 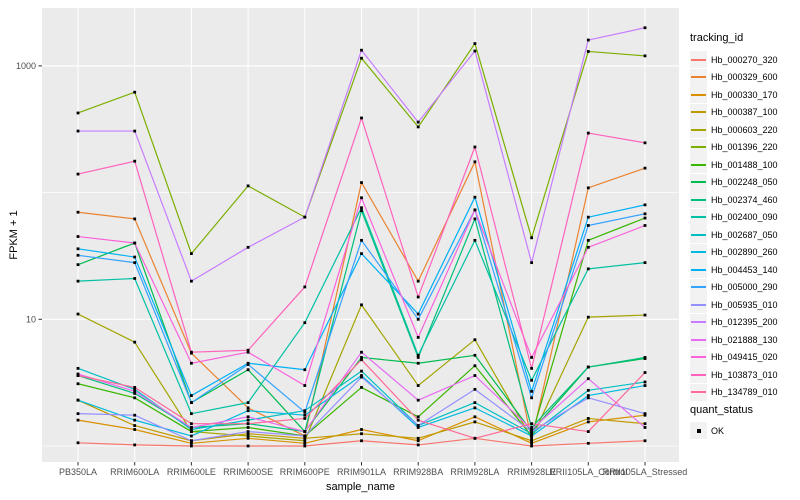 What do you see at coordinates (744, 287) in the screenshot?
I see `legend-item-label: Hb_005000_290` at bounding box center [744, 287].